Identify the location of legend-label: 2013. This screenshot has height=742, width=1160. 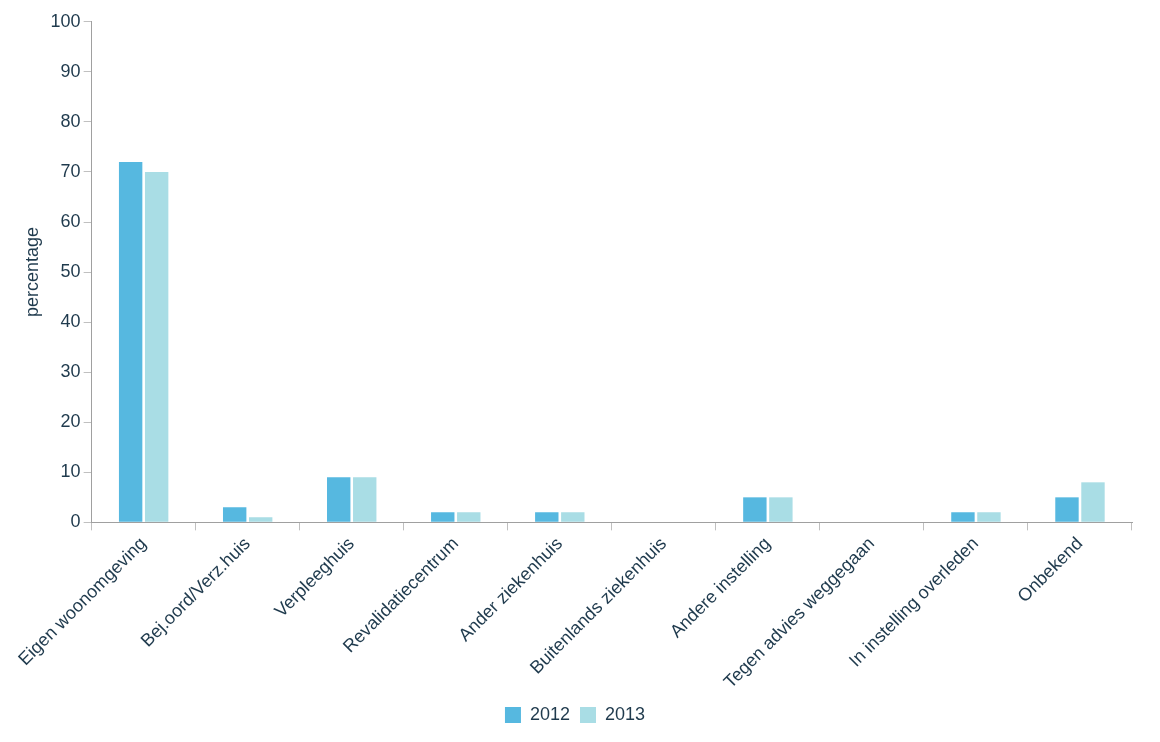
(625, 713).